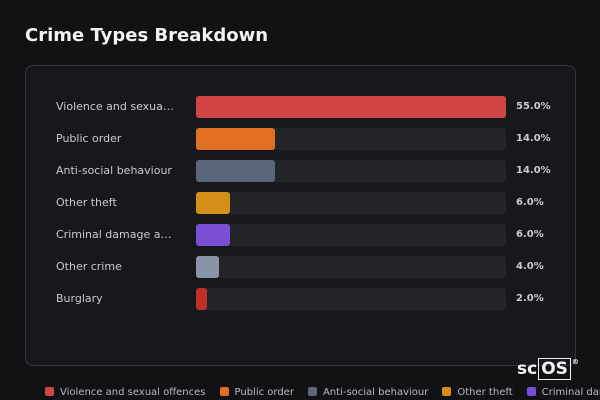 This screenshot has height=400, width=600. Describe the element at coordinates (79, 298) in the screenshot. I see `category-label: Burglary` at that location.